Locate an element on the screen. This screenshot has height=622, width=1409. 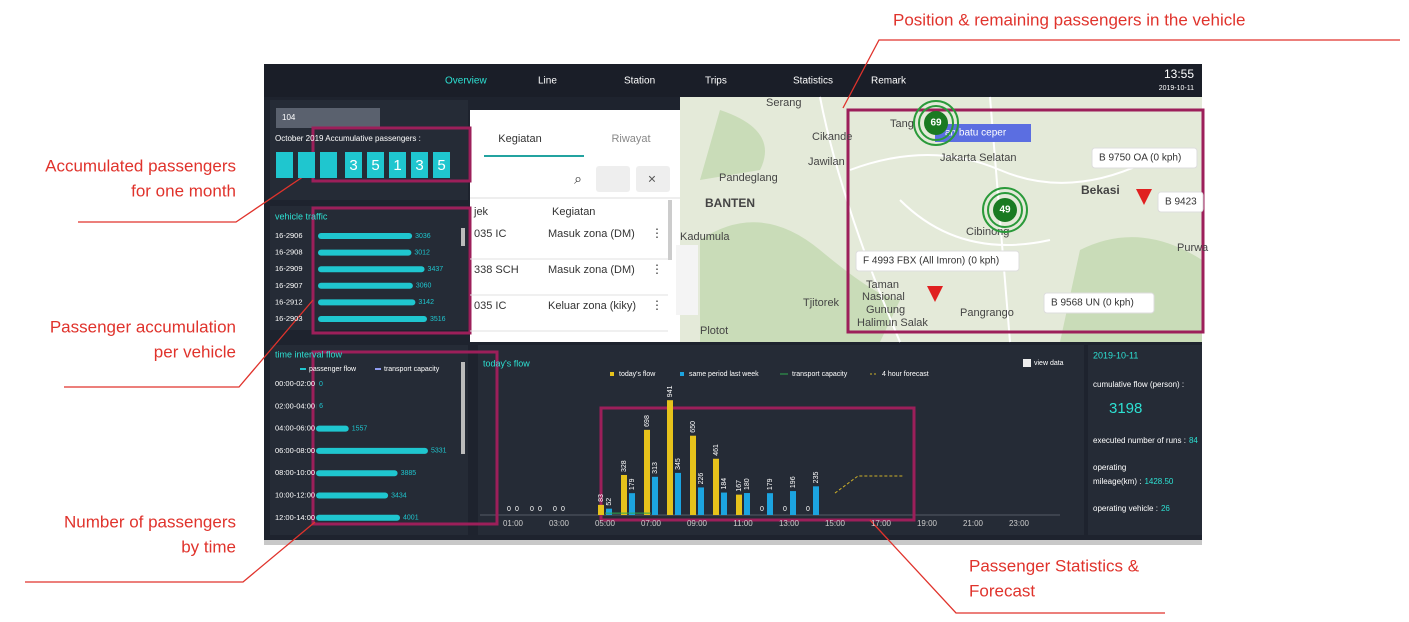
map-label: Jakarta Selatan is located at coordinates (978, 158).